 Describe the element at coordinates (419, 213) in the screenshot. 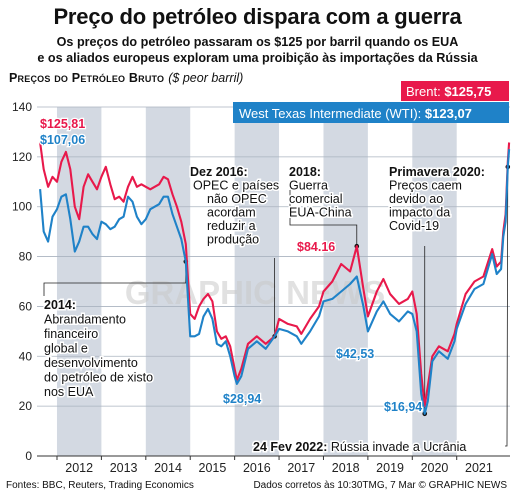

I see `annotation-line: impacto da` at that location.